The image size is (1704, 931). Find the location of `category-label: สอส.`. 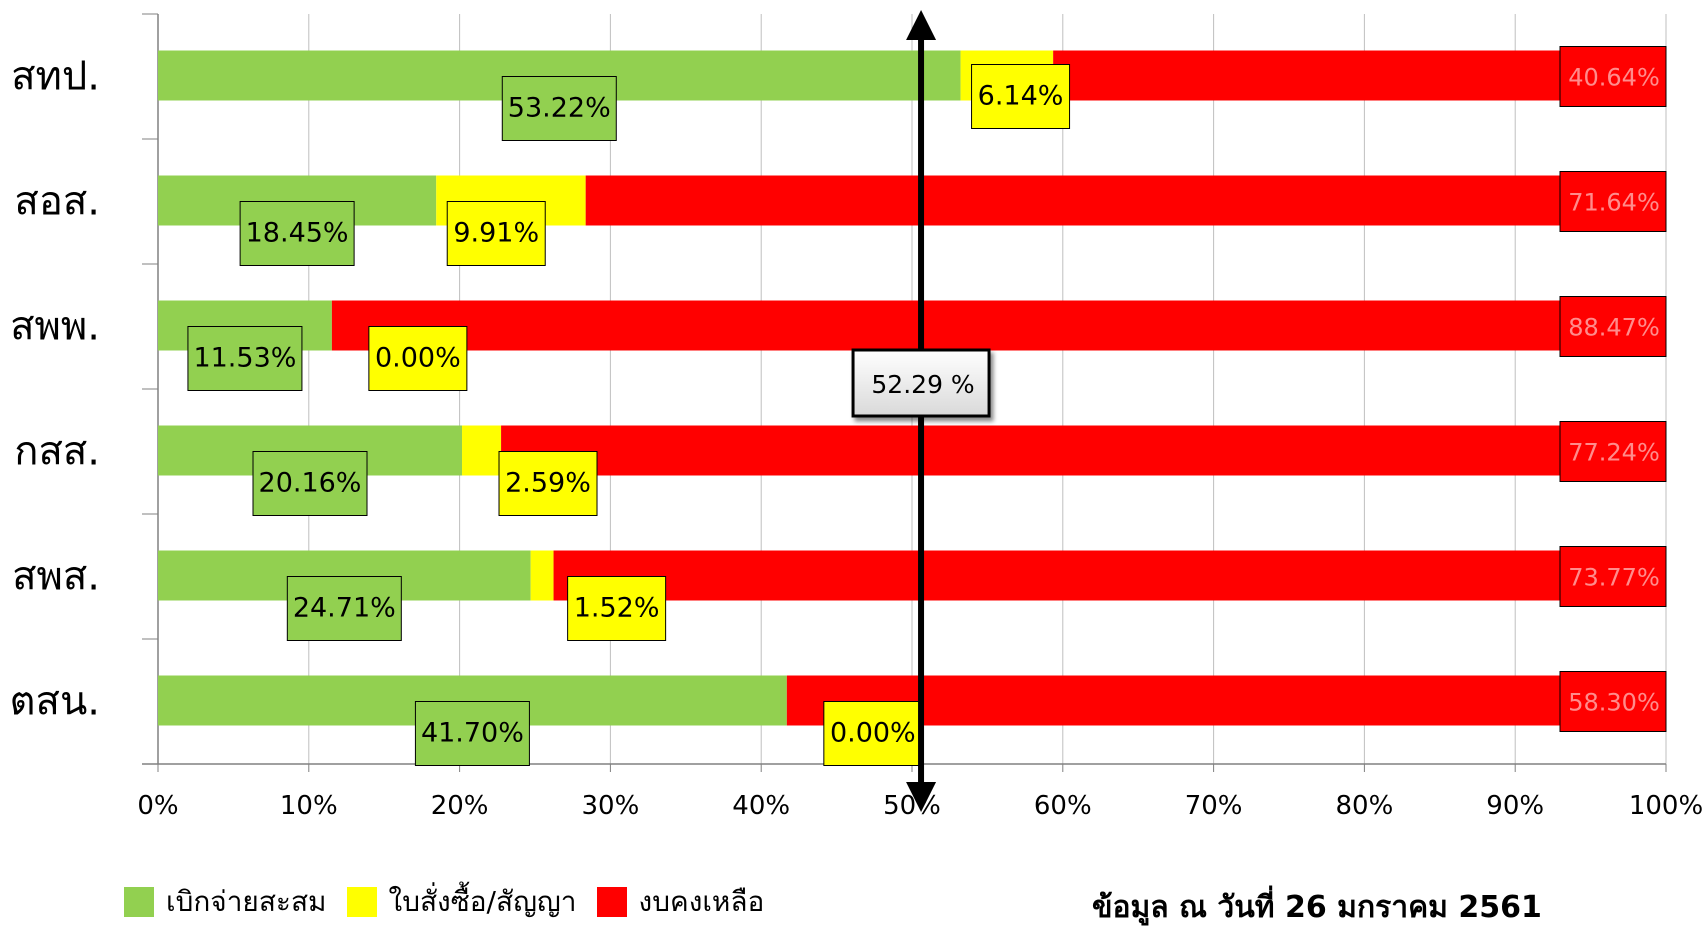

category-label: สอส. is located at coordinates (57, 202).